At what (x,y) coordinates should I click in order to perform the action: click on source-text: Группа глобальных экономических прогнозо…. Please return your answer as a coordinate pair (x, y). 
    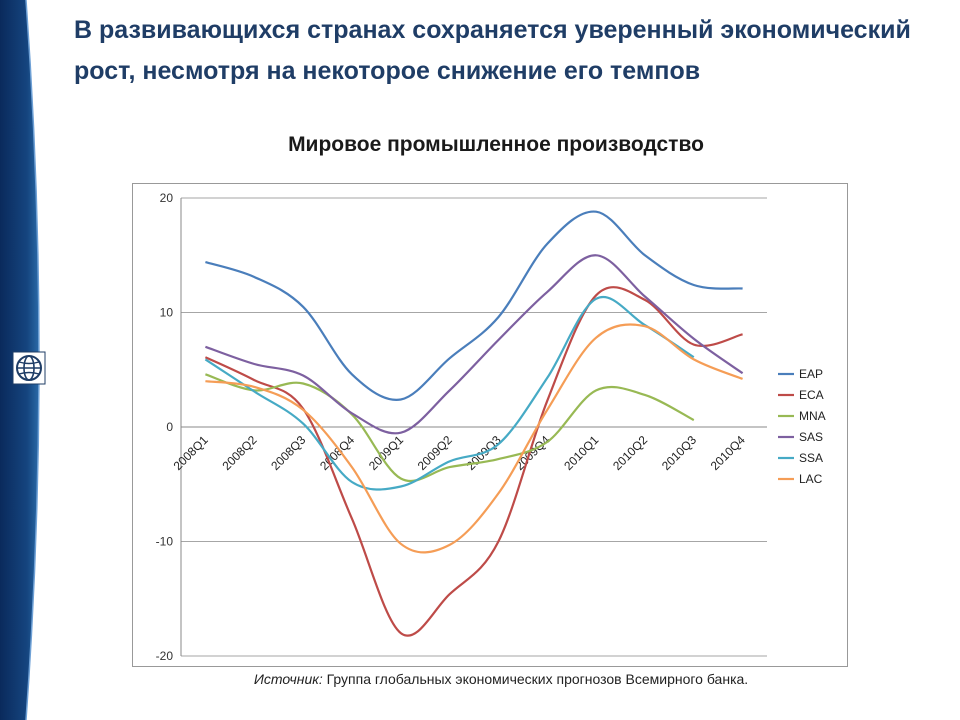
    Looking at the image, I should click on (535, 679).